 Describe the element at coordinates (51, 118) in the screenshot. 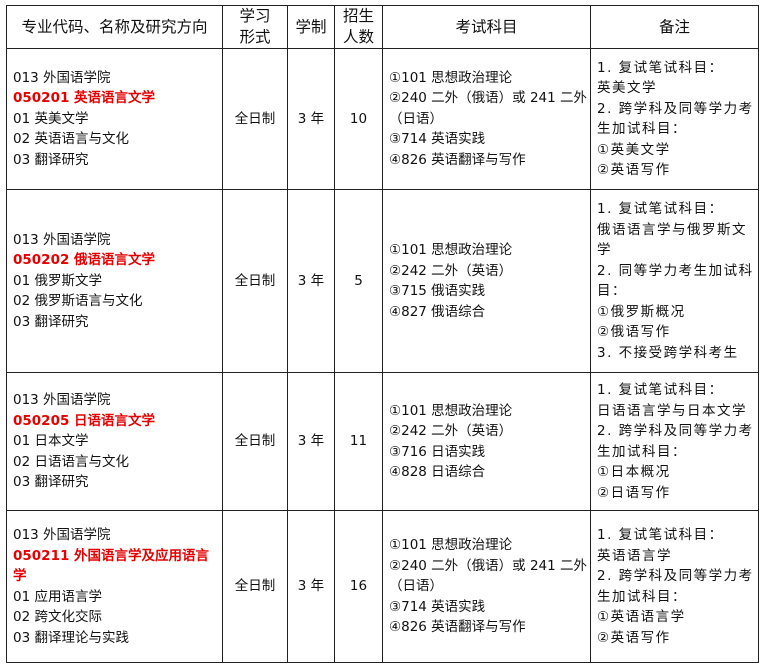

I see `direction: 01 英美文学` at that location.